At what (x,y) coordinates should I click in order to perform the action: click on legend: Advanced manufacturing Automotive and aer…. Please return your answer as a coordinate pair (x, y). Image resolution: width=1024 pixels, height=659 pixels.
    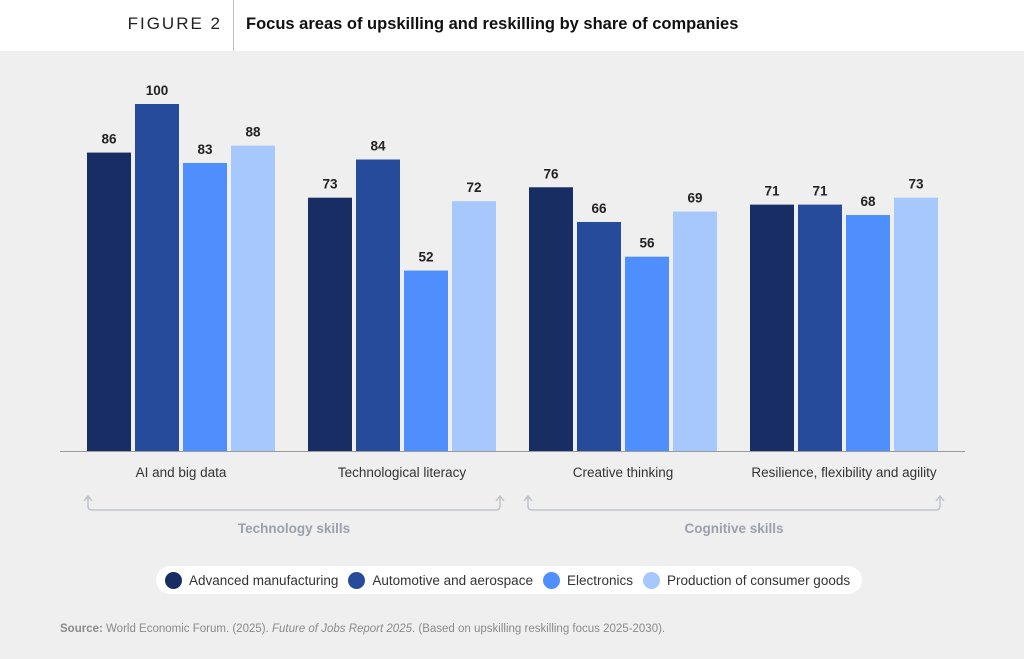
    Looking at the image, I should click on (509, 580).